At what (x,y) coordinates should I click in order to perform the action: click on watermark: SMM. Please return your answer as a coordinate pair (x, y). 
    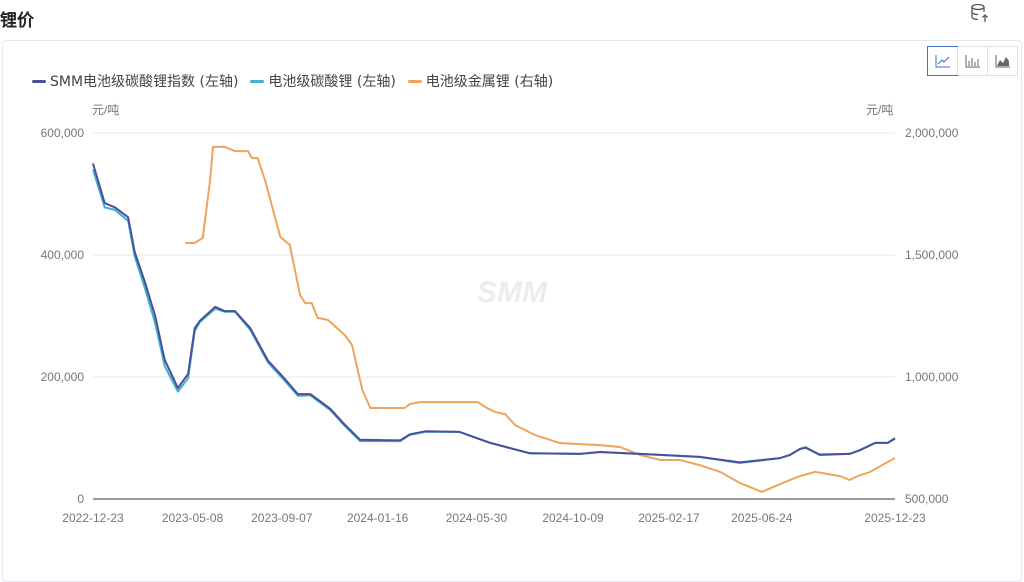
    Looking at the image, I should click on (512, 292).